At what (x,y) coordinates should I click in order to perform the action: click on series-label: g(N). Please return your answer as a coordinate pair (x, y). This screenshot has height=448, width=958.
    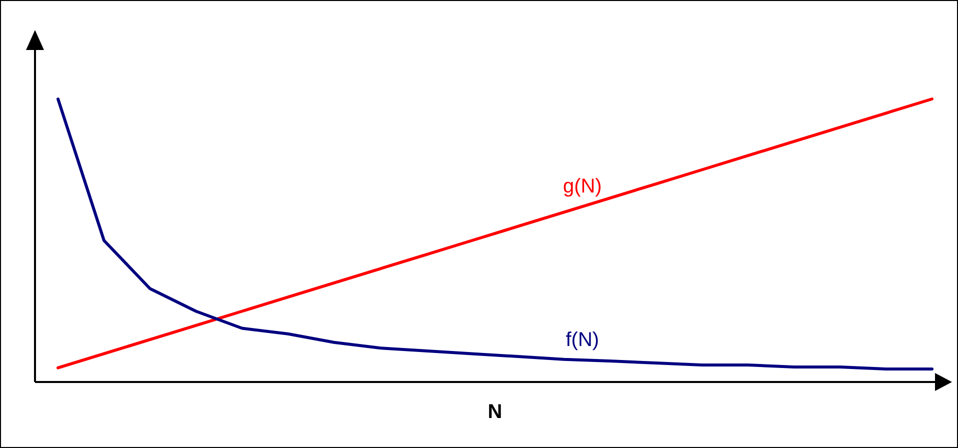
    Looking at the image, I should click on (582, 187).